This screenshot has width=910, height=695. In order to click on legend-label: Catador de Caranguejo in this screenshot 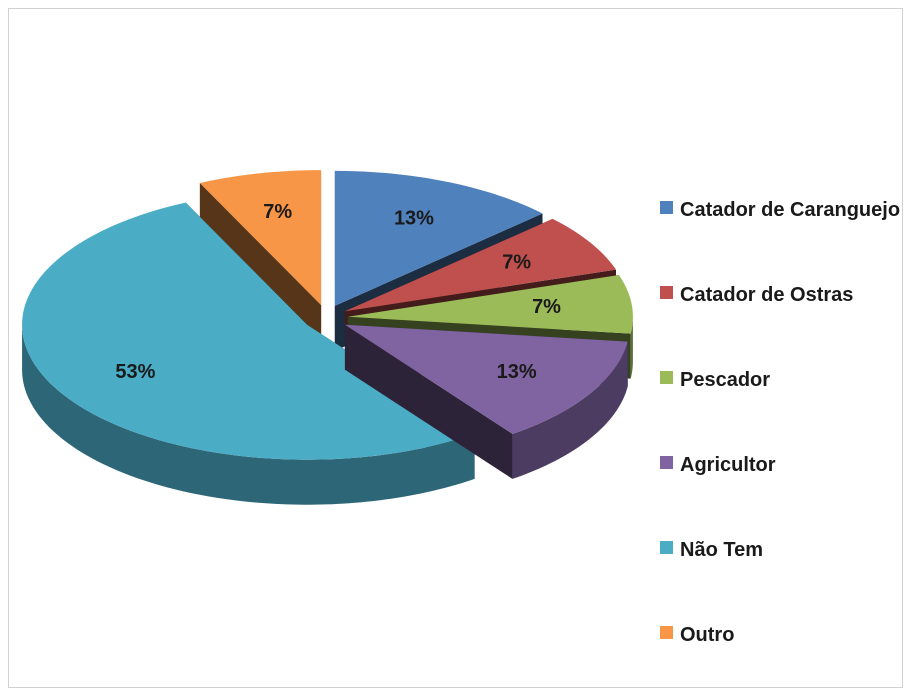, I will do `click(790, 210)`.